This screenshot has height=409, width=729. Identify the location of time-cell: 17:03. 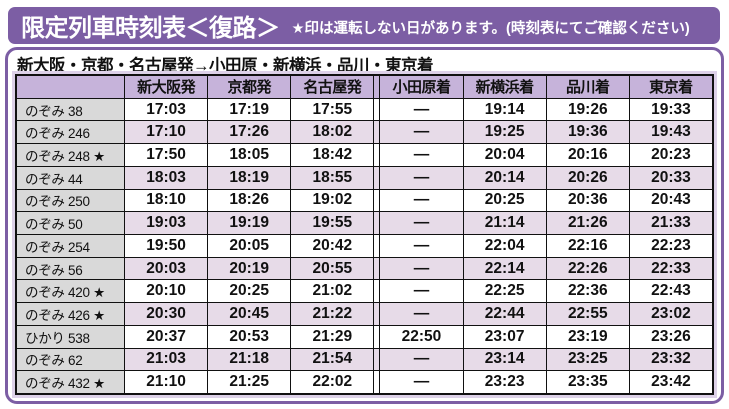
(167, 109).